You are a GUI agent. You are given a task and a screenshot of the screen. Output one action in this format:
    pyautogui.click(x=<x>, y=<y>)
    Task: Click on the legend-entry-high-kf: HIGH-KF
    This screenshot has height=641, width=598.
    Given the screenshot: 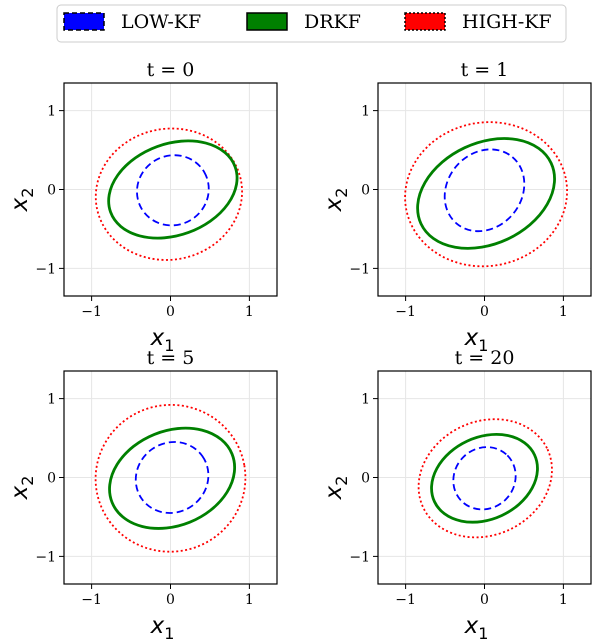 What is the action you would take?
    pyautogui.click(x=478, y=22)
    